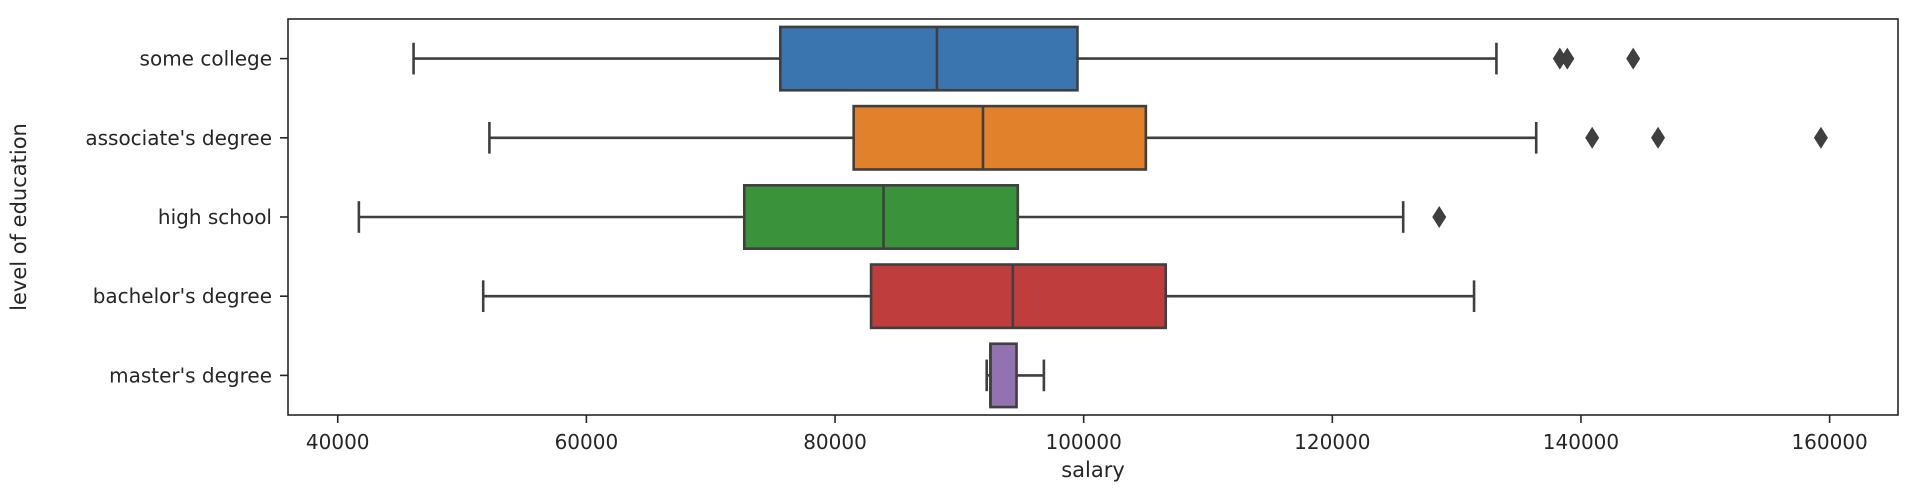 This screenshot has width=1913, height=489. What do you see at coordinates (182, 296) in the screenshot?
I see `y-tick-label: bachelor's degree` at bounding box center [182, 296].